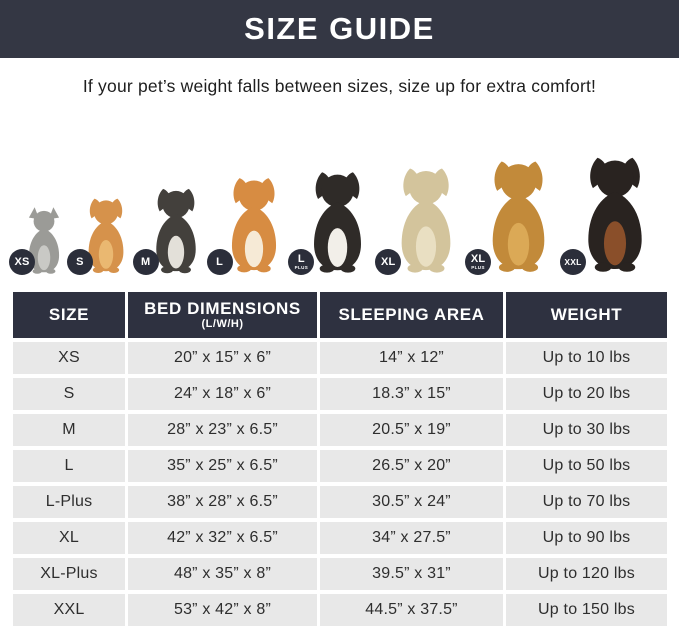 The width and height of the screenshot is (679, 641). Describe the element at coordinates (411, 574) in the screenshot. I see `sleeping-area-cell: 39.5” x 31”` at that location.